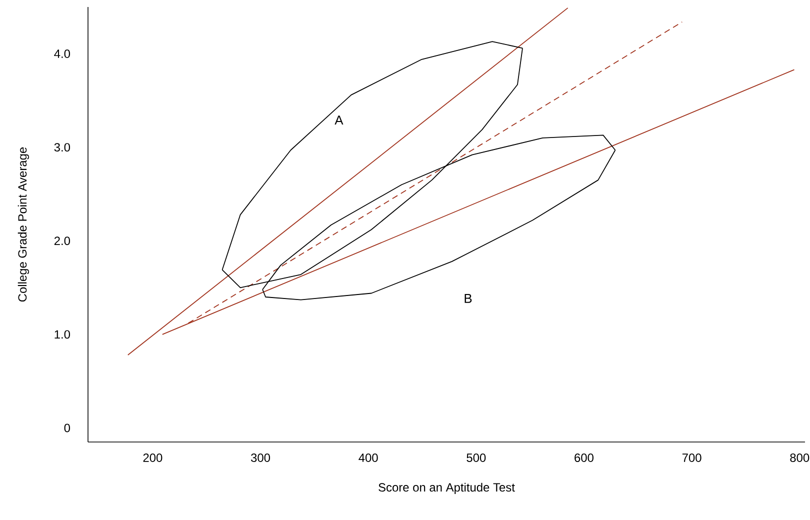 The height and width of the screenshot is (520, 810). Describe the element at coordinates (476, 458) in the screenshot. I see `x-tick-label: 500` at that location.